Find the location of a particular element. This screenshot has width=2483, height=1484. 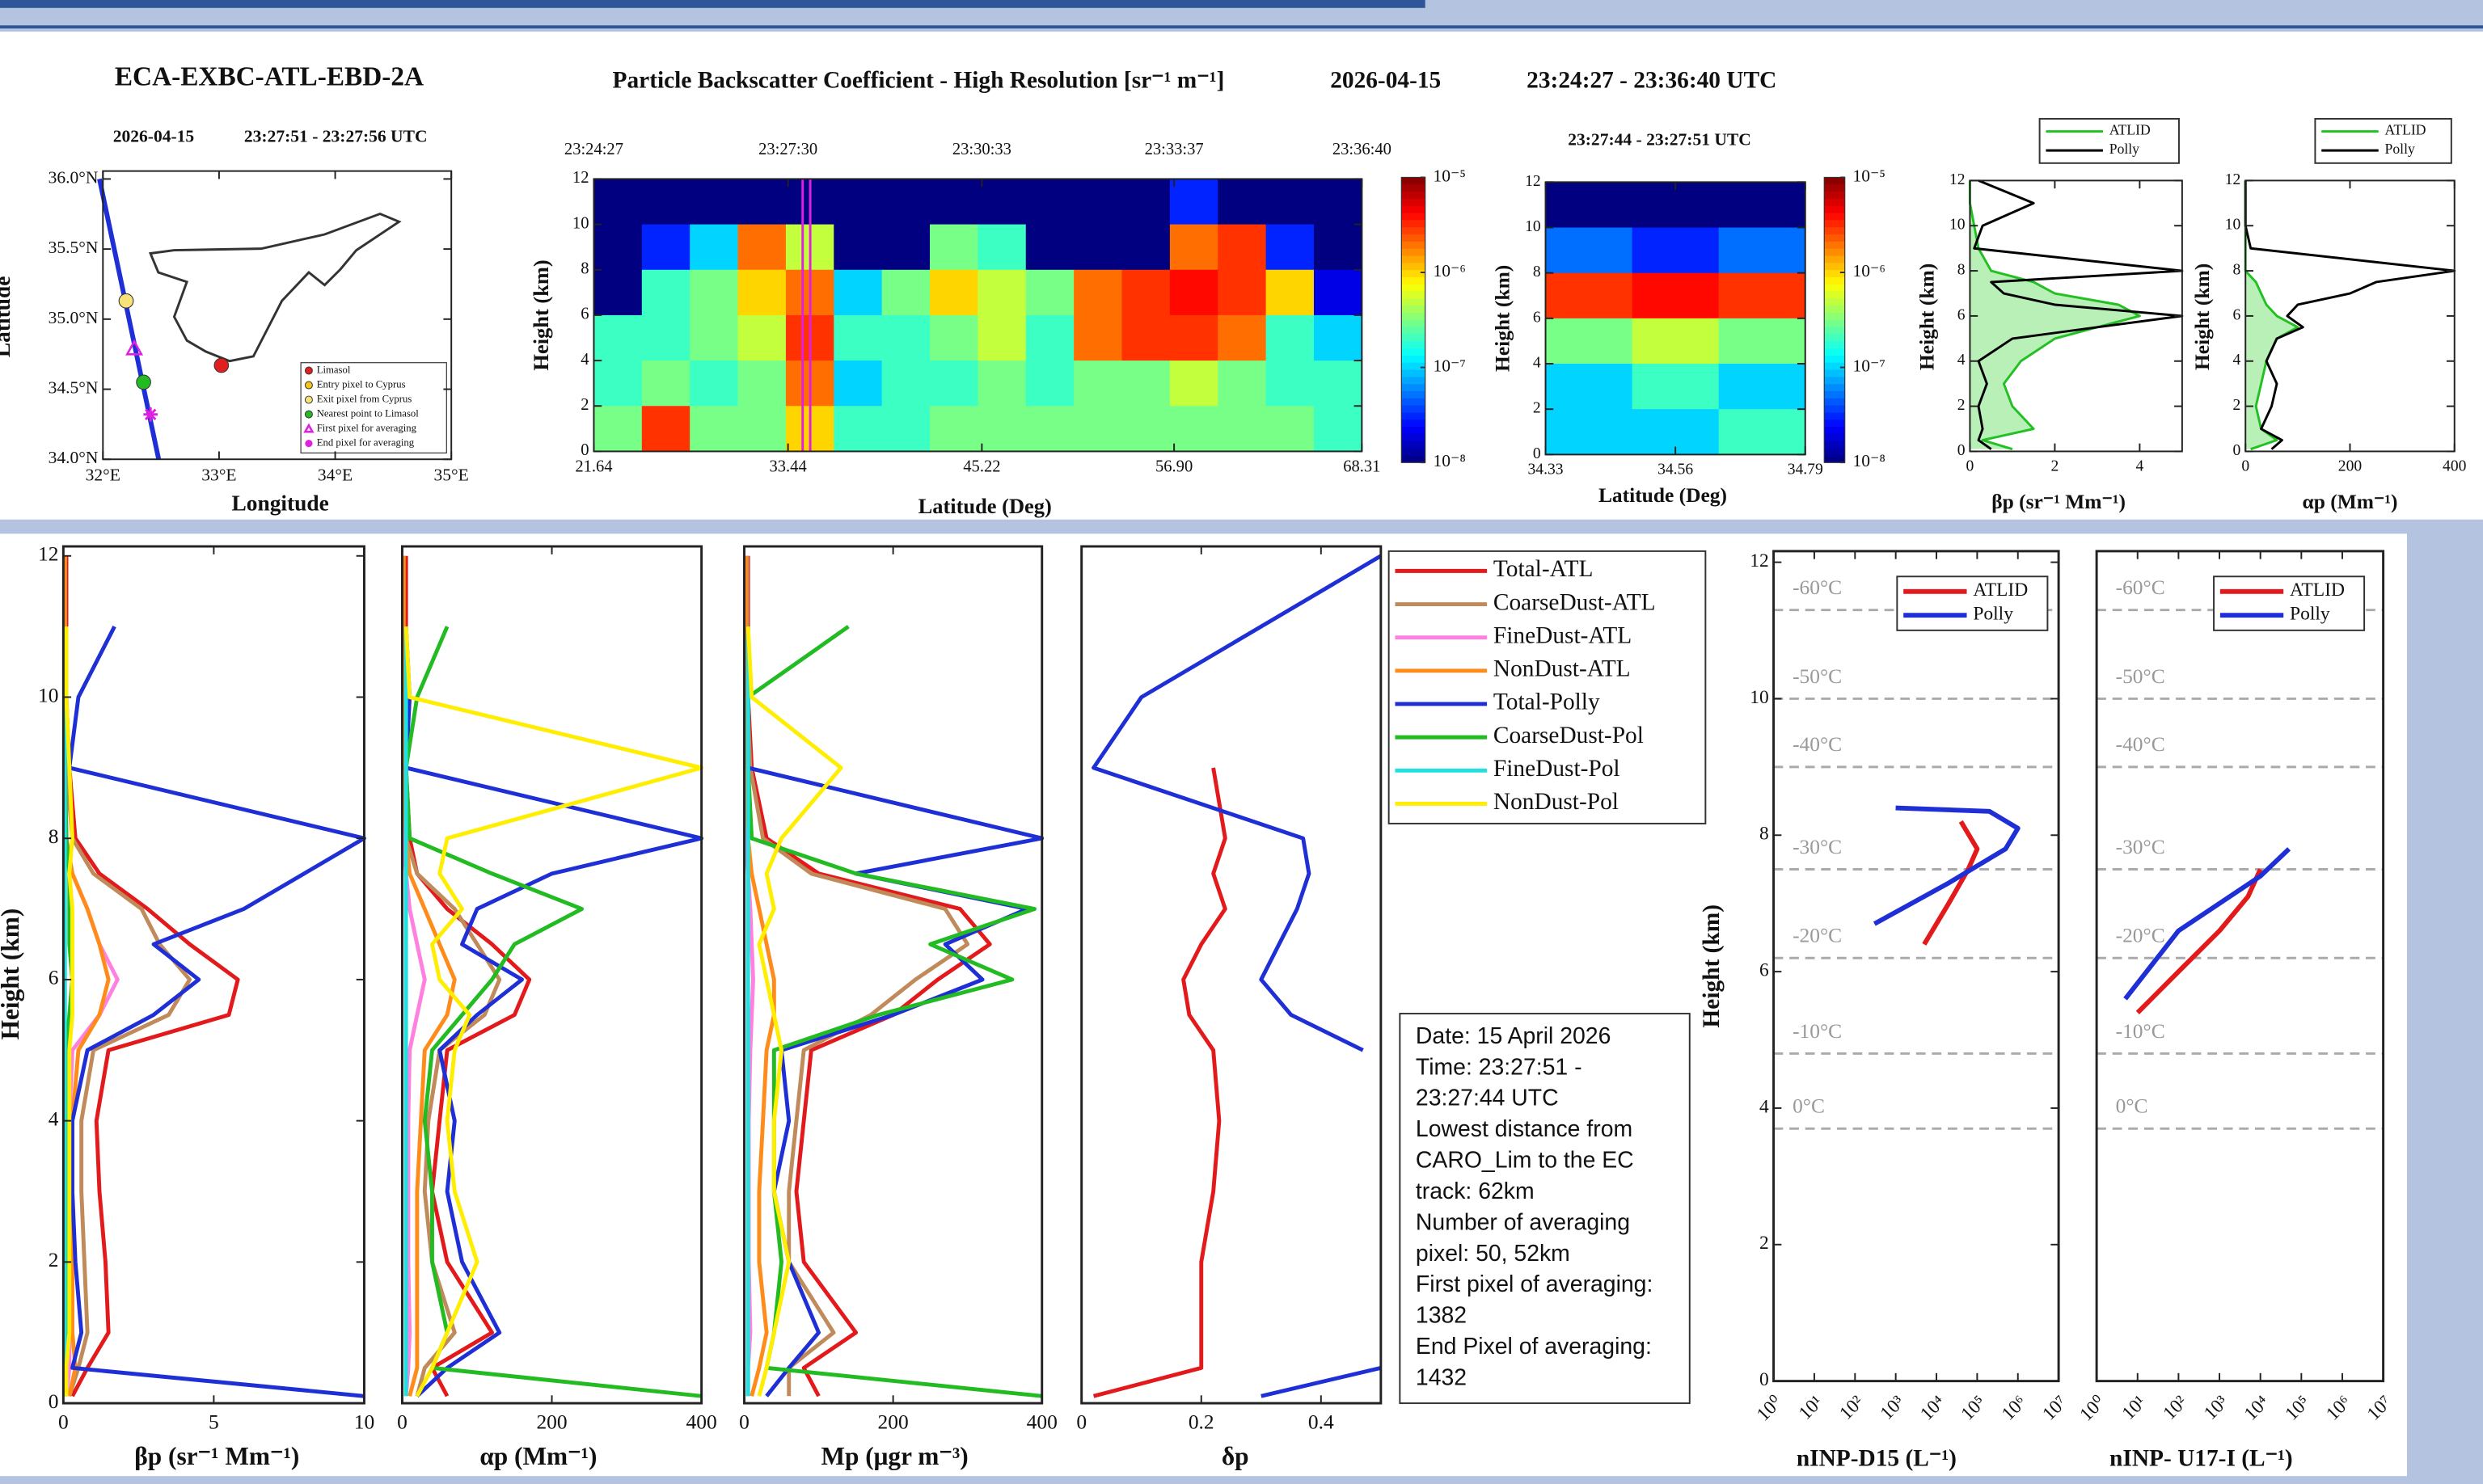

colorbar-frame is located at coordinates (1834, 319).